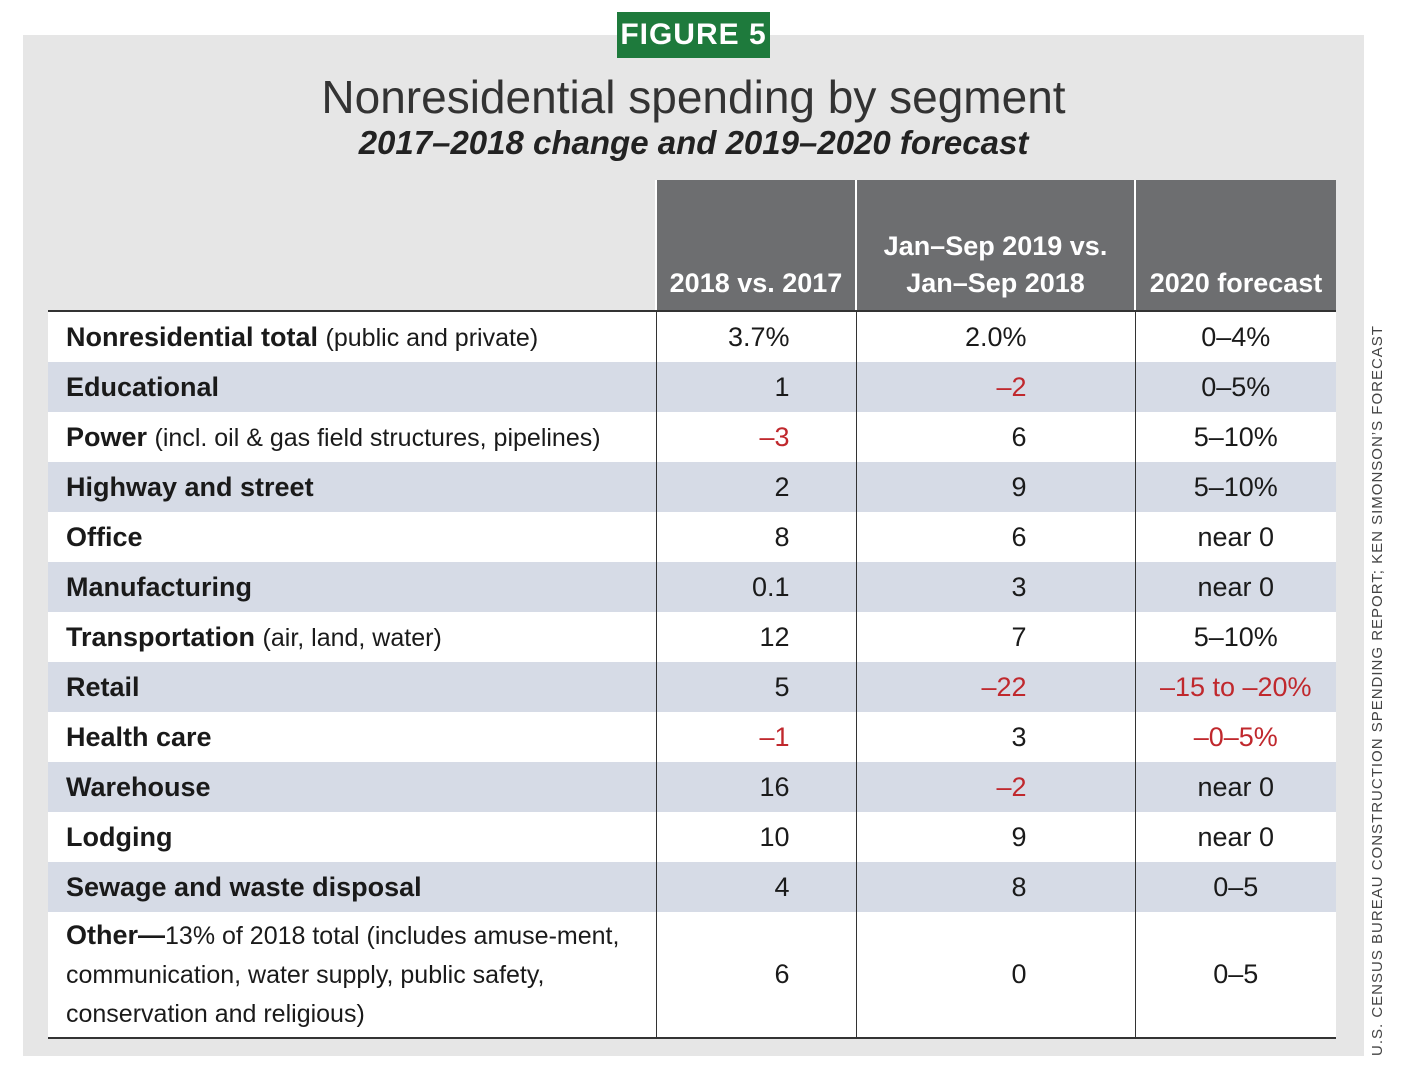  I want to click on column-header: 2018 vs. 2017, so click(755, 246).